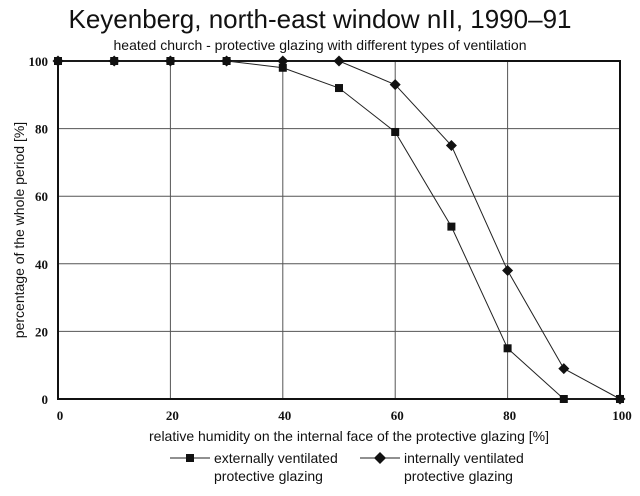 This screenshot has width=640, height=496. Describe the element at coordinates (41, 331) in the screenshot. I see `y-tick-label: 20` at that location.